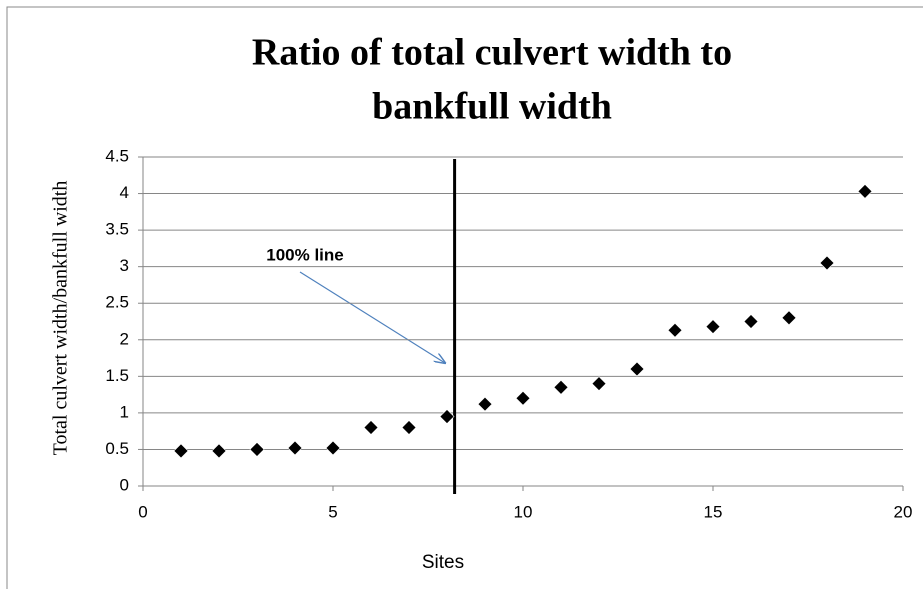 This screenshot has width=923, height=589. I want to click on x-tick-label: 5, so click(332, 511).